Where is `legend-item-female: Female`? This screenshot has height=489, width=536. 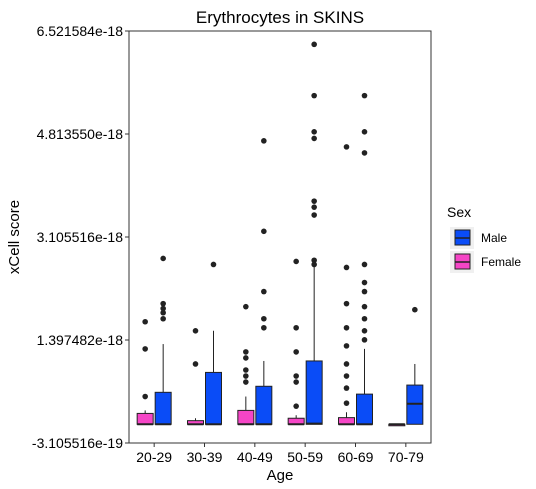 legend-item-female: Female is located at coordinates (485, 262).